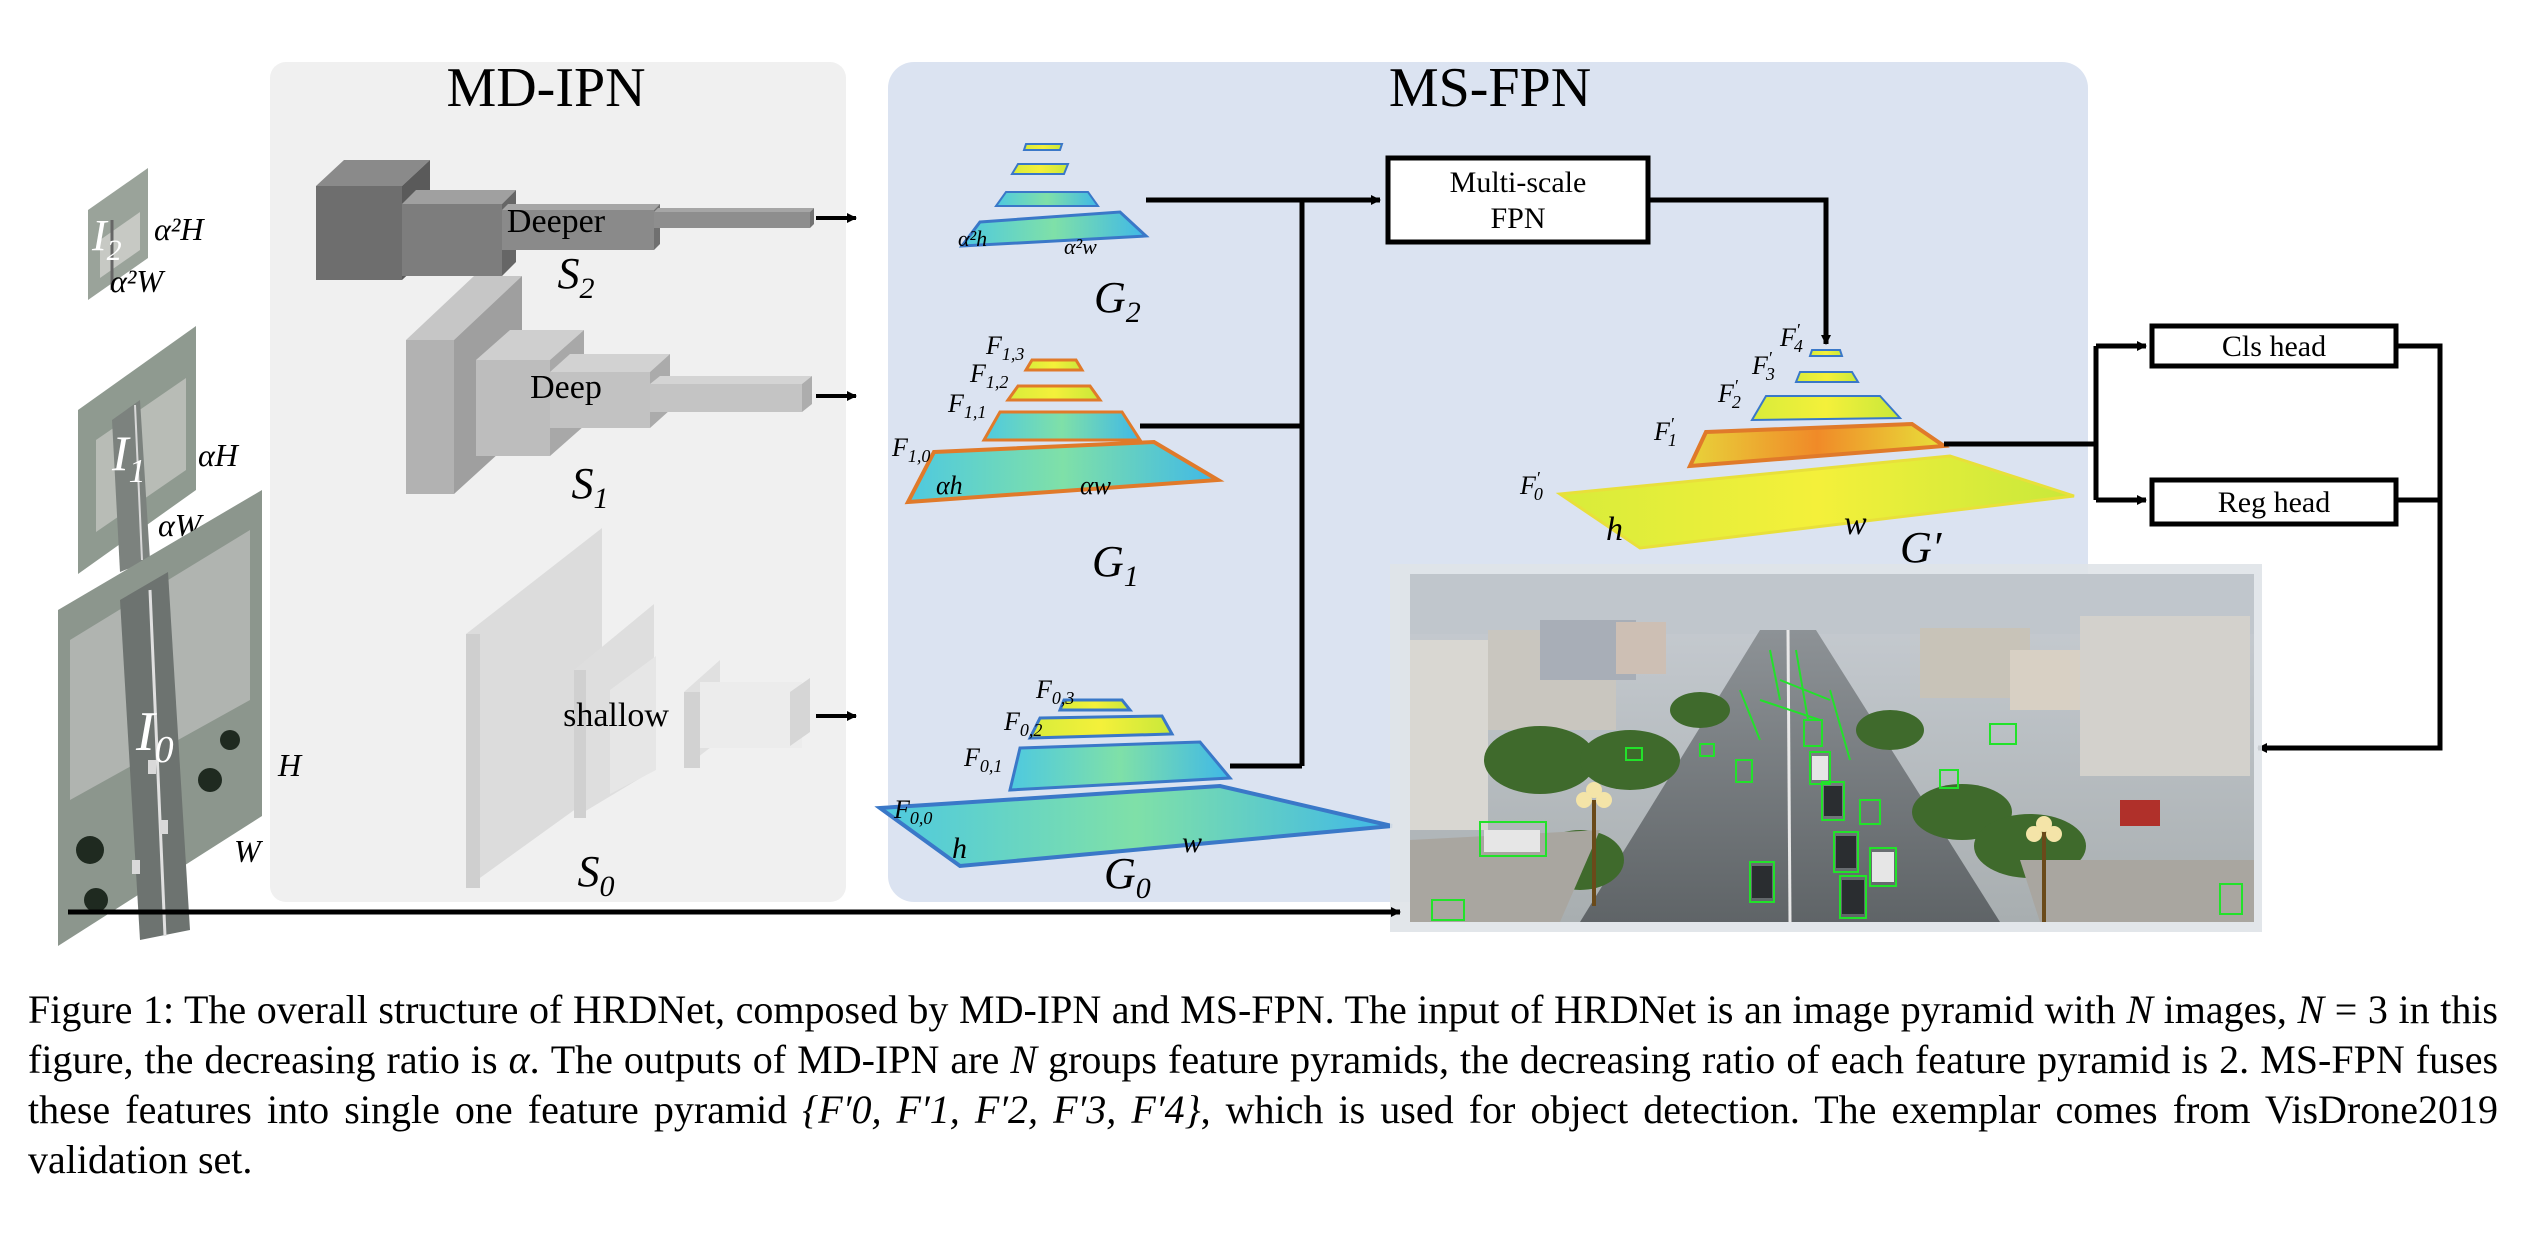 This screenshot has width=2540, height=1244. I want to click on g0-name: G0, so click(1127, 877).